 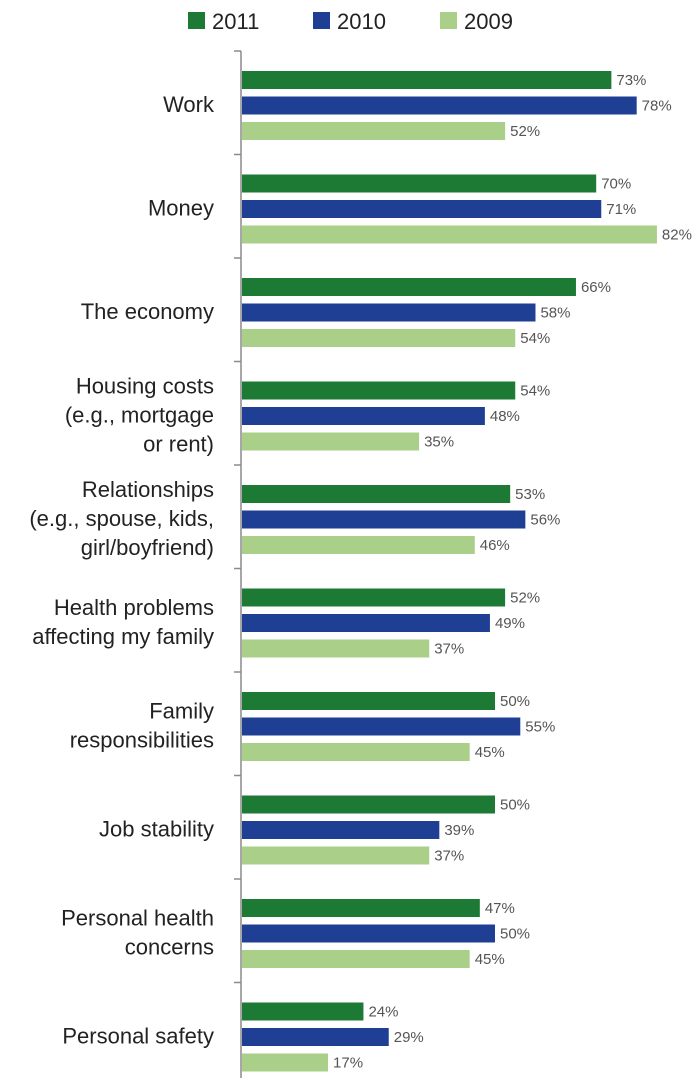 I want to click on category-label: Relationships, so click(x=148, y=489).